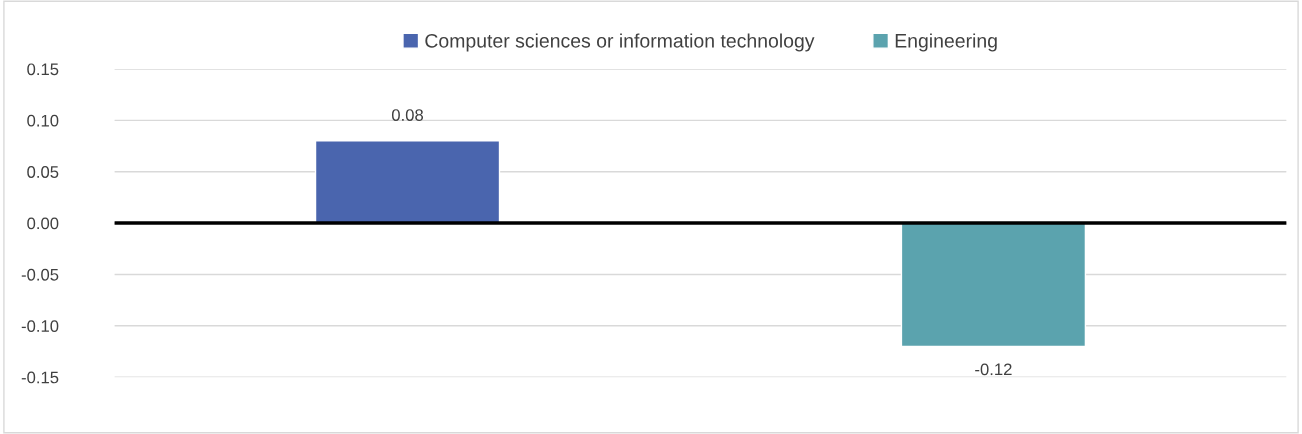 Image resolution: width=1302 pixels, height=434 pixels. Describe the element at coordinates (993, 369) in the screenshot. I see `data-label: -0.12` at that location.